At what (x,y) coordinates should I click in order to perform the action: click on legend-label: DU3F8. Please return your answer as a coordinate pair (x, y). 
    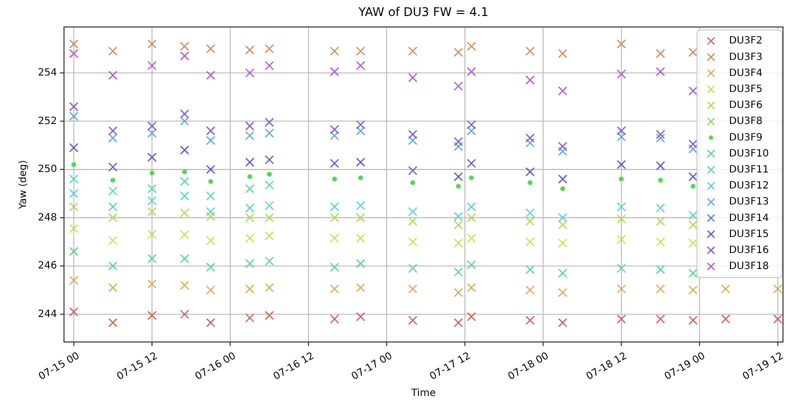
    Looking at the image, I should click on (745, 122).